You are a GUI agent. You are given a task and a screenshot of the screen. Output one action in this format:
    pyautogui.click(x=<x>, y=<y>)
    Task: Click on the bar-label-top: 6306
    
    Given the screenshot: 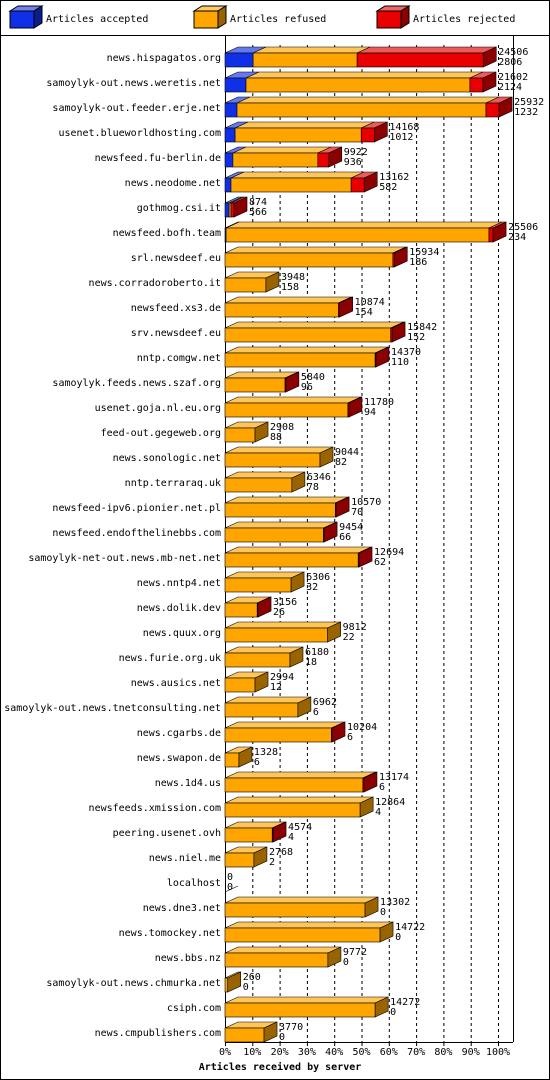 What is the action you would take?
    pyautogui.click(x=318, y=577)
    